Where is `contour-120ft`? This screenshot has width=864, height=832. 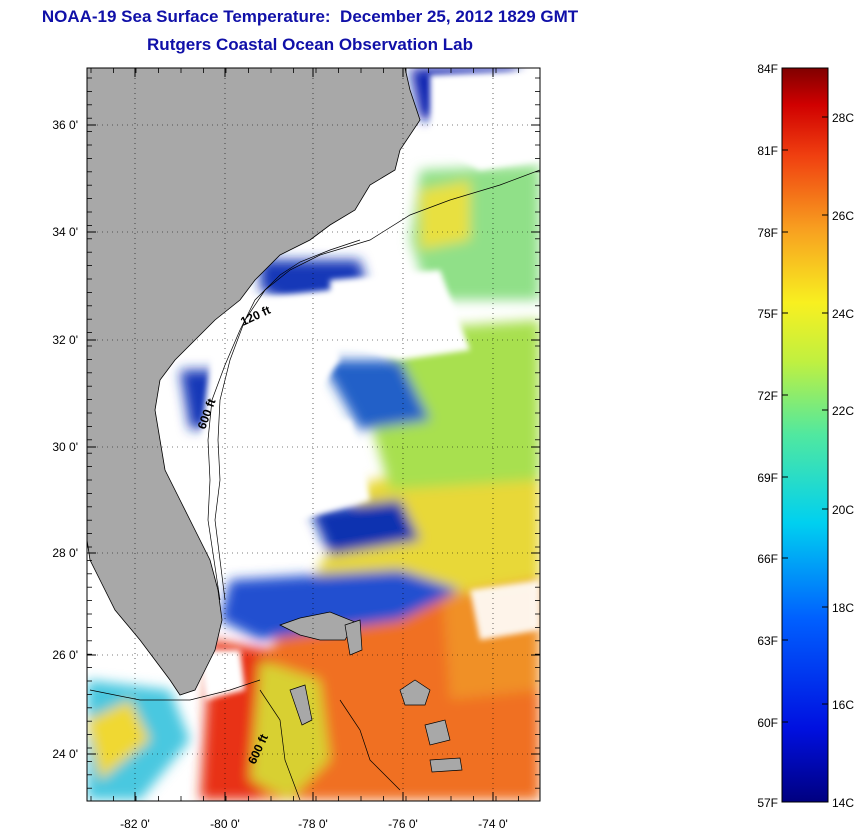
contour-120ft is located at coordinates (284, 420).